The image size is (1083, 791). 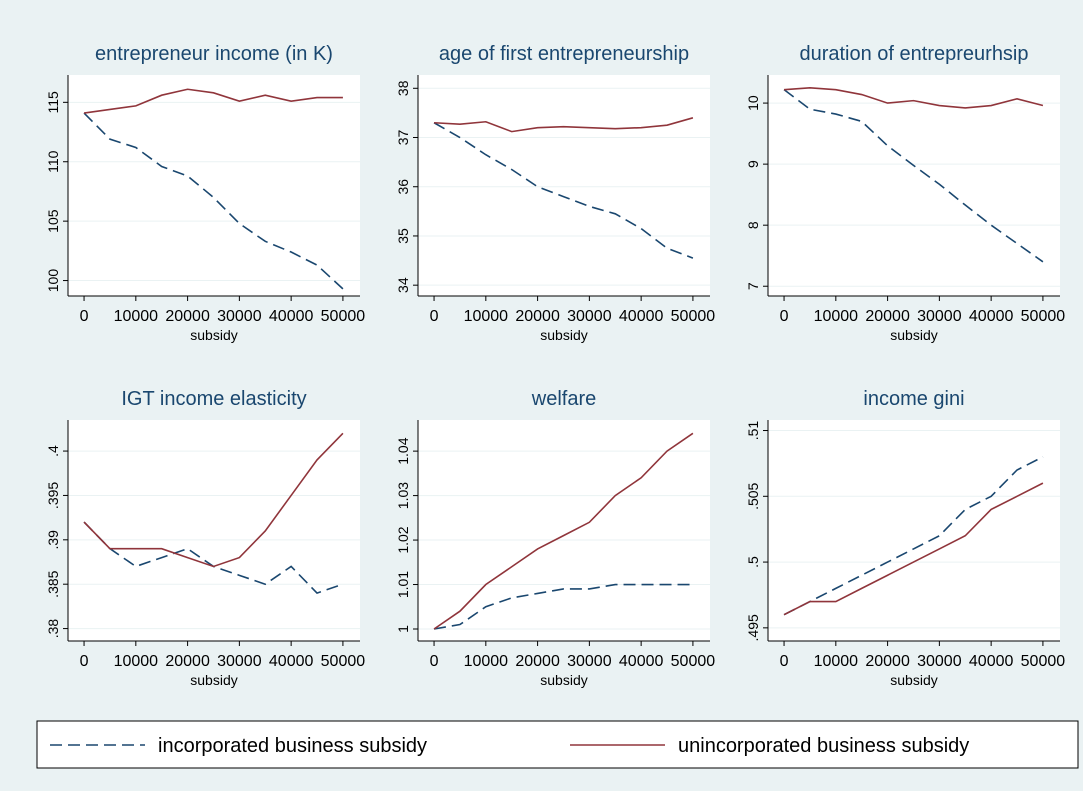 I want to click on y-tick-label: .385, so click(x=53, y=583).